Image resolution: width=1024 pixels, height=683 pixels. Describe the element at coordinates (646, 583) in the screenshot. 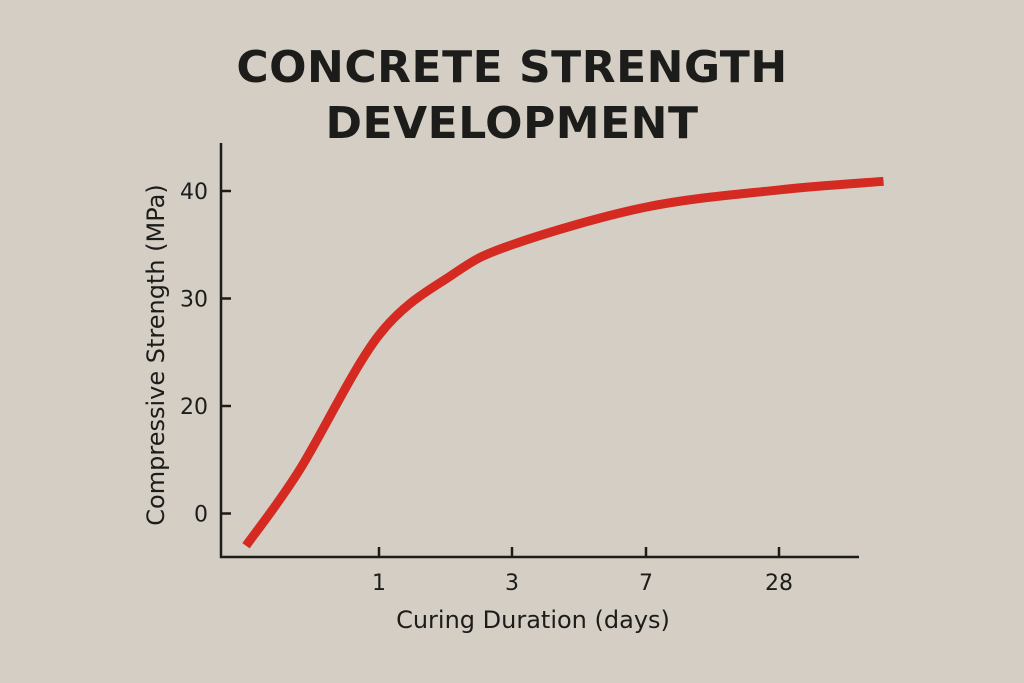

I see `x-tick-label: 7` at that location.